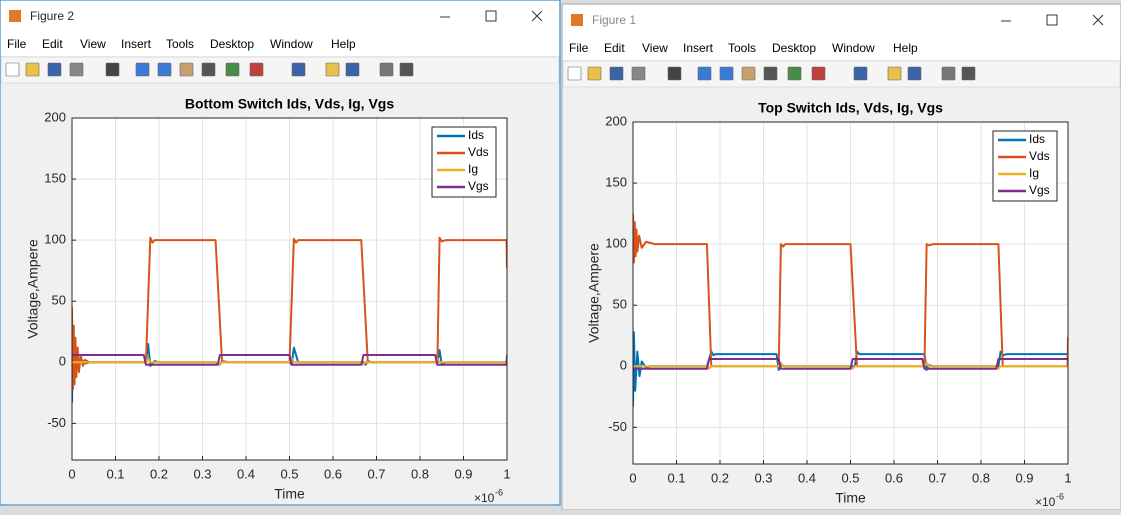 Image resolution: width=1121 pixels, height=515 pixels. Describe the element at coordinates (333, 473) in the screenshot. I see `x-tick-label: 0.6` at that location.